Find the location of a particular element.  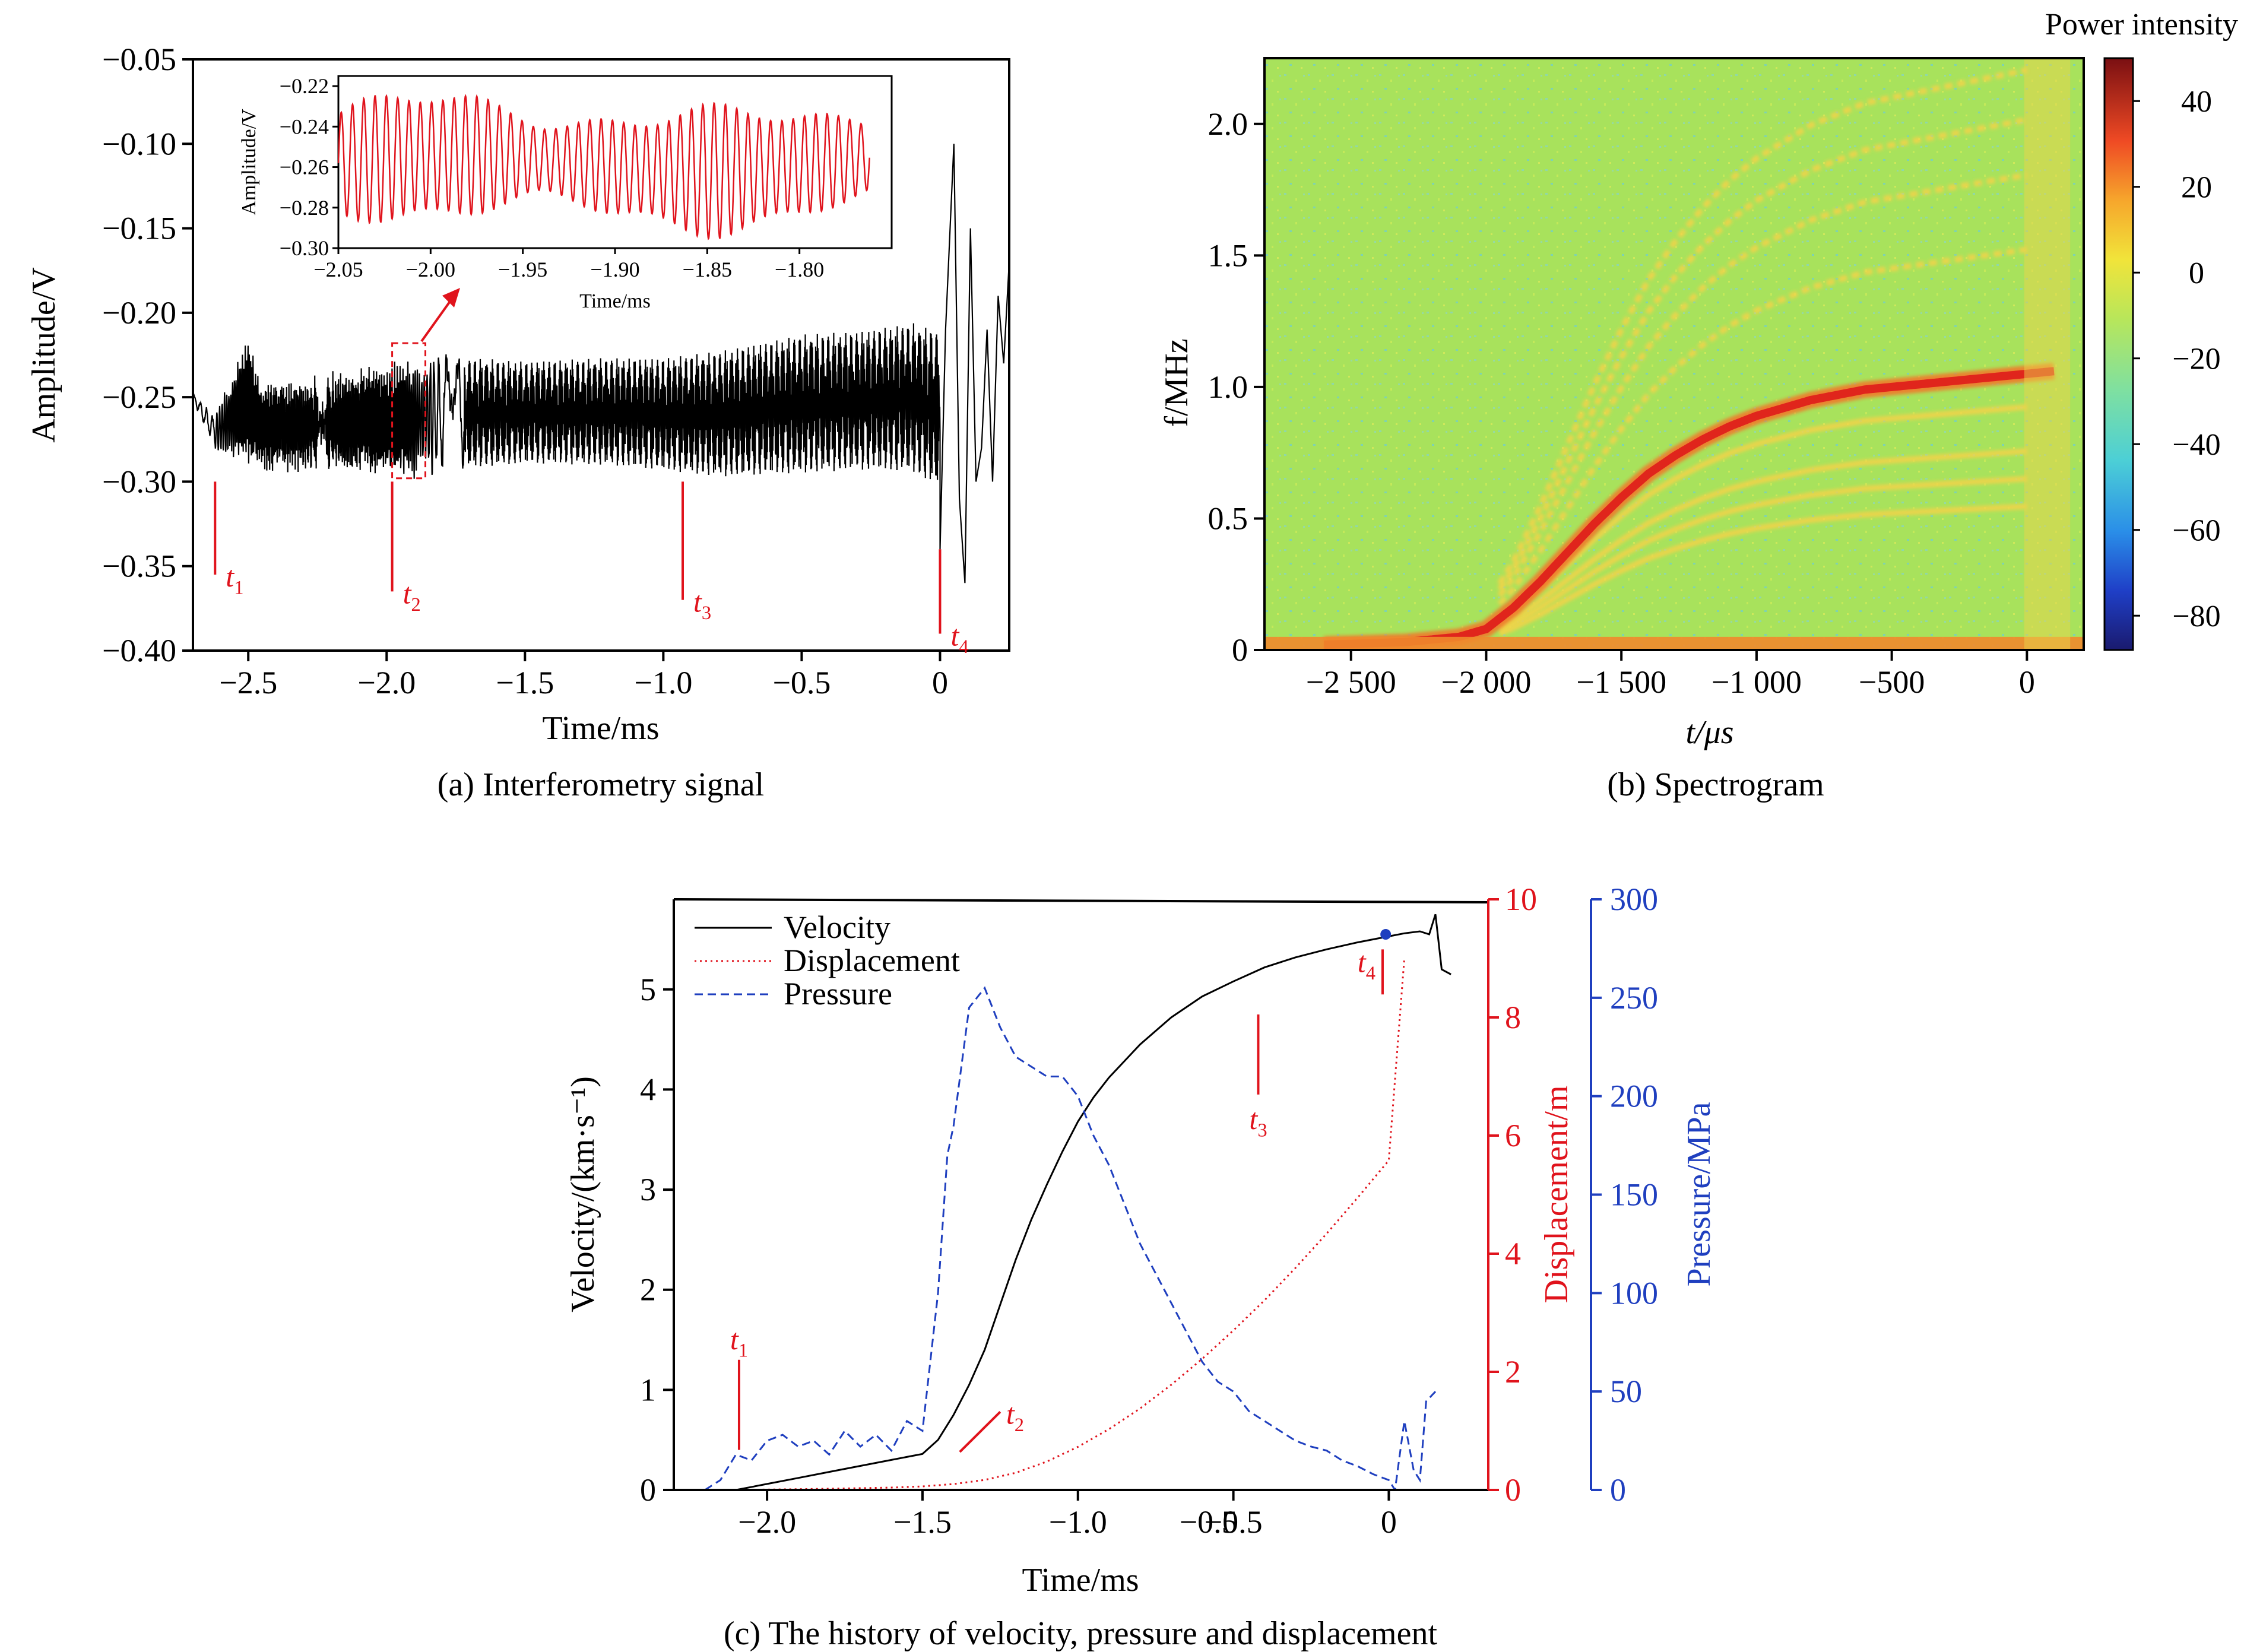

inset-x-tick-label: −1.85 is located at coordinates (707, 270).